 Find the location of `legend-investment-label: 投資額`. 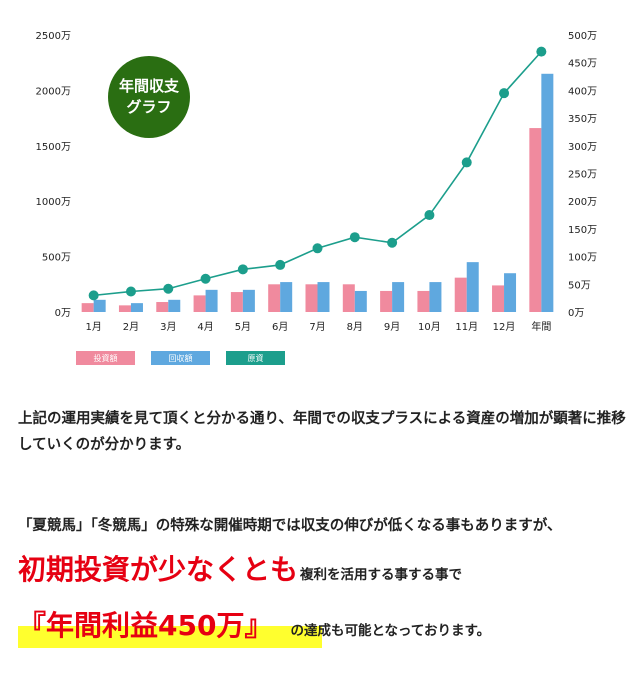

legend-investment-label: 投資額 is located at coordinates (105, 358).